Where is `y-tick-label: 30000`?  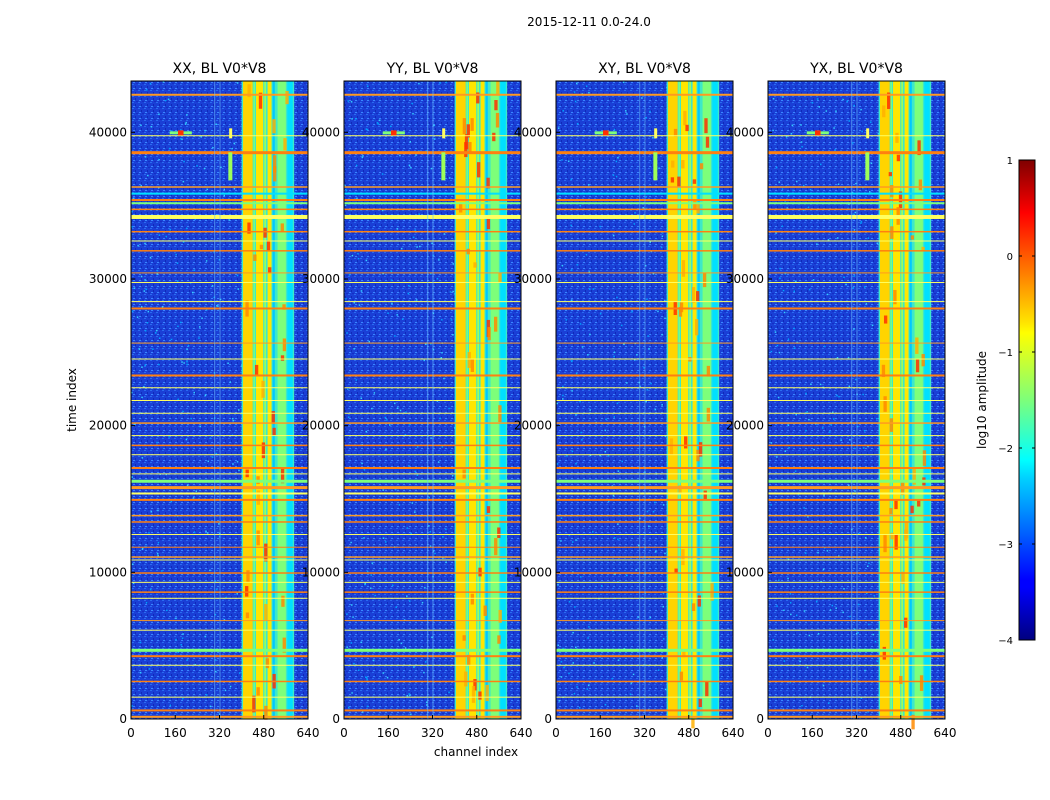
y-tick-label: 30000 is located at coordinates (745, 279).